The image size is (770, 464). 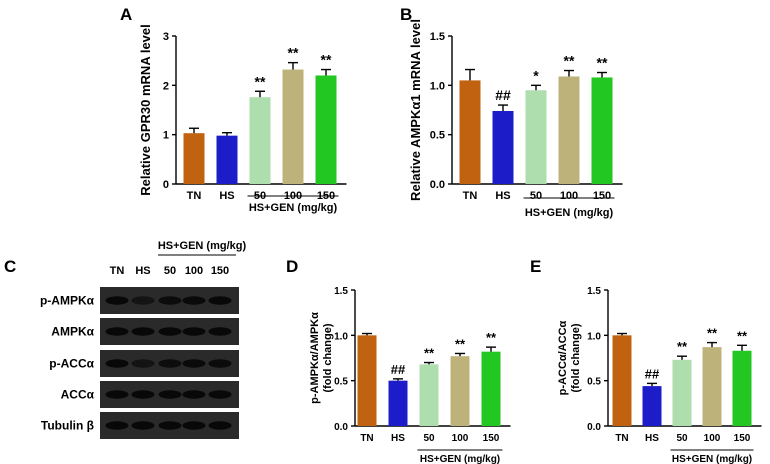 I want to click on y-tick-label: 3, so click(x=166, y=37).